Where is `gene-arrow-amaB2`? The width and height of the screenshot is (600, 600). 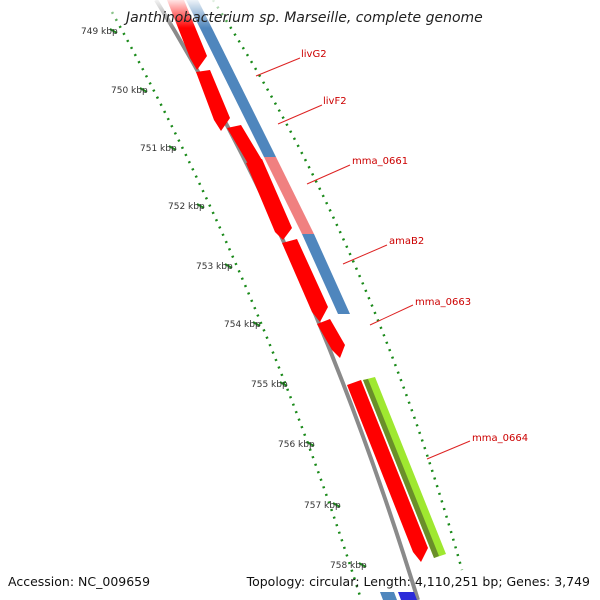
gene-arrow-amaB2 is located at coordinates (305, 280).